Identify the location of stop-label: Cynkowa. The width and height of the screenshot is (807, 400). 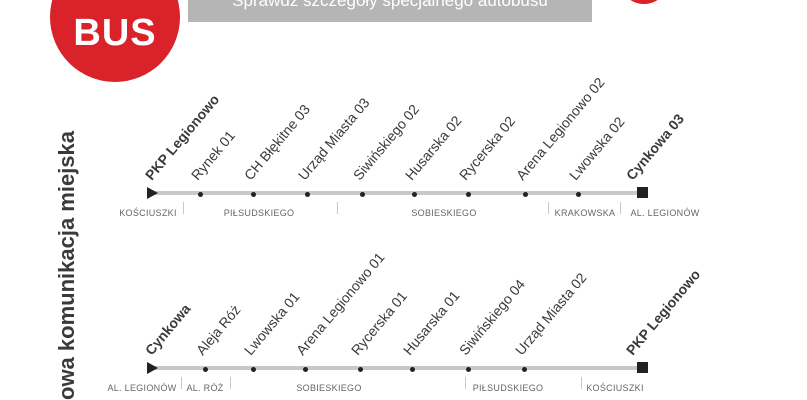
(167, 329).